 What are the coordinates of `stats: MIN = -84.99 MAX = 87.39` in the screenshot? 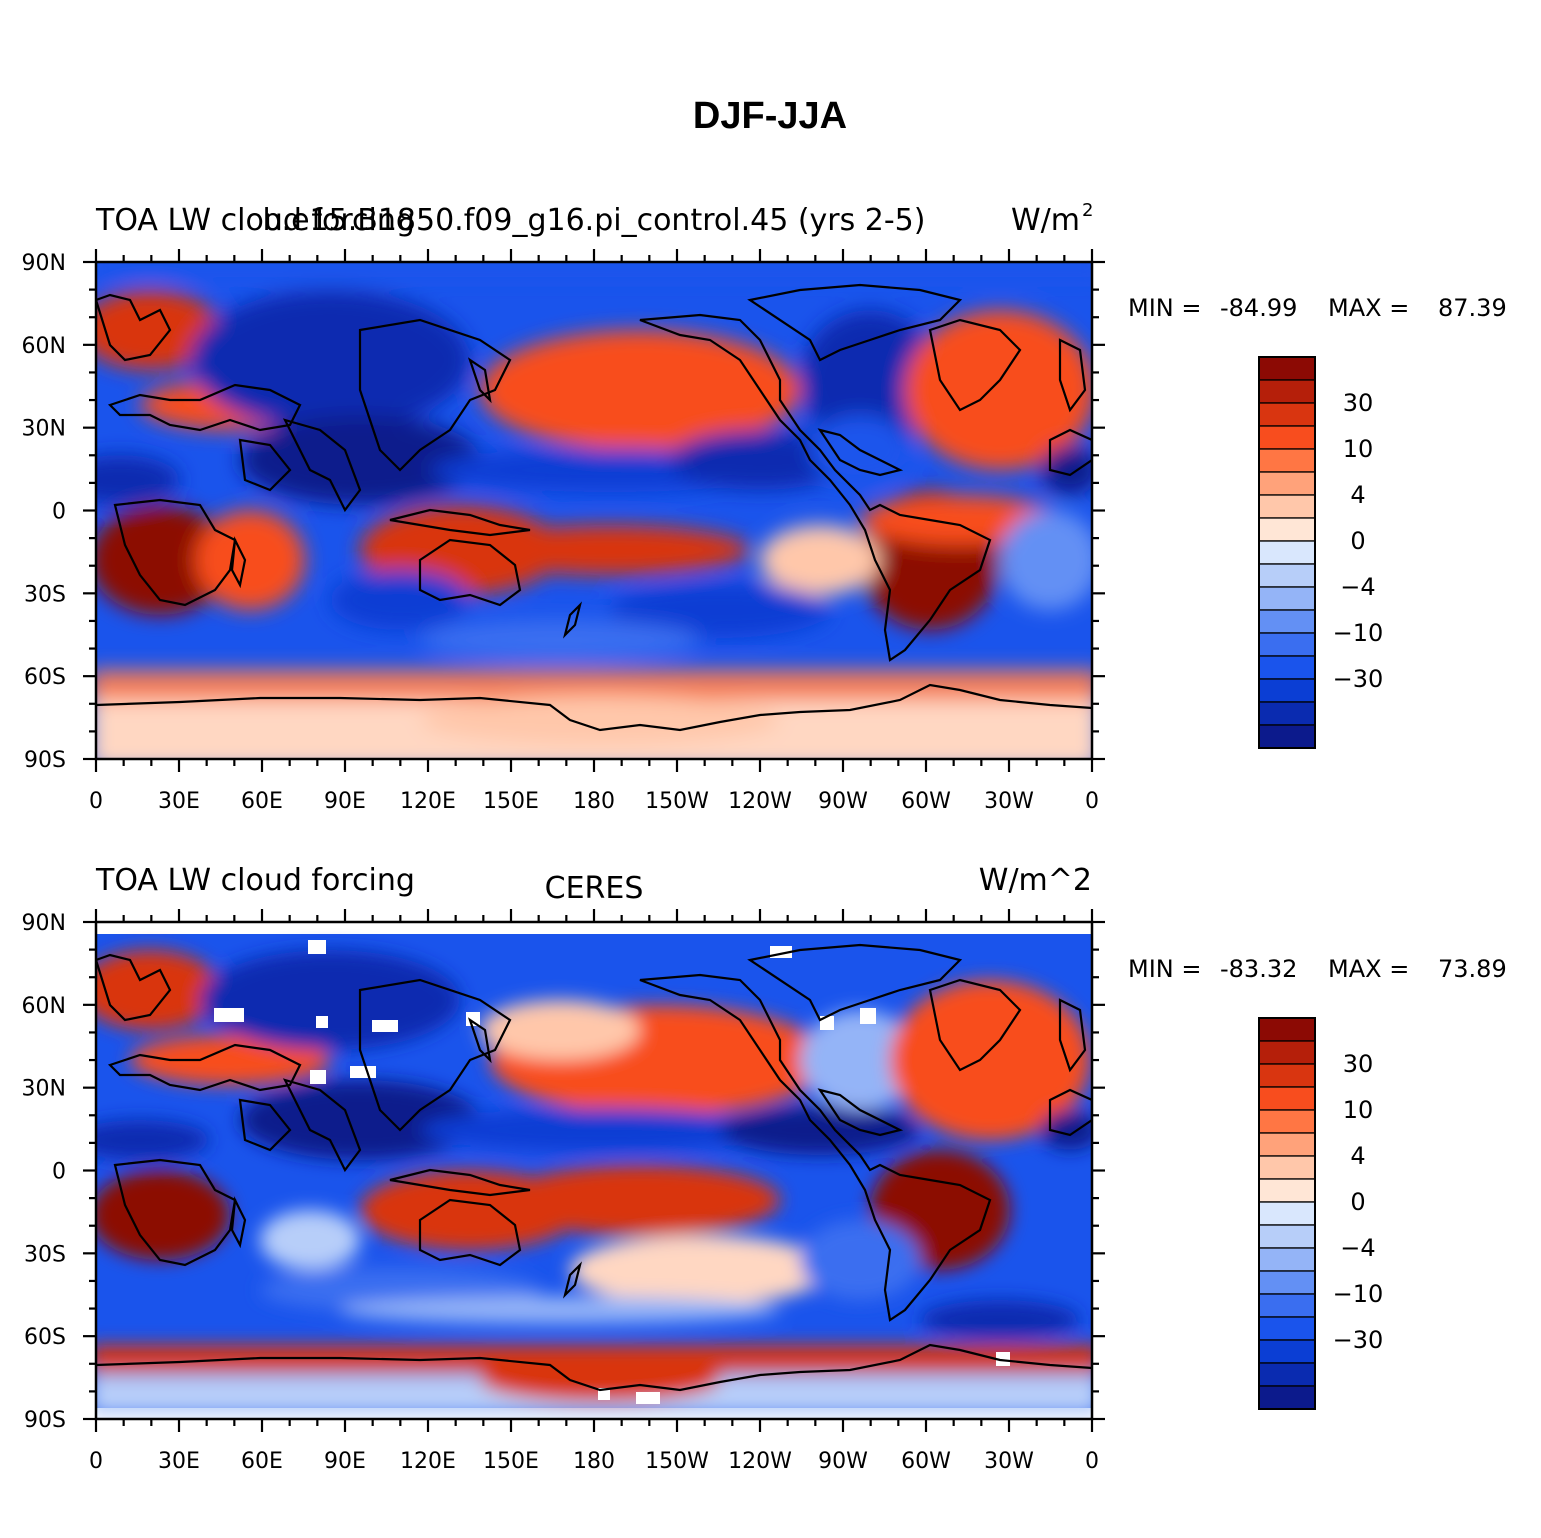 It's located at (1317, 308).